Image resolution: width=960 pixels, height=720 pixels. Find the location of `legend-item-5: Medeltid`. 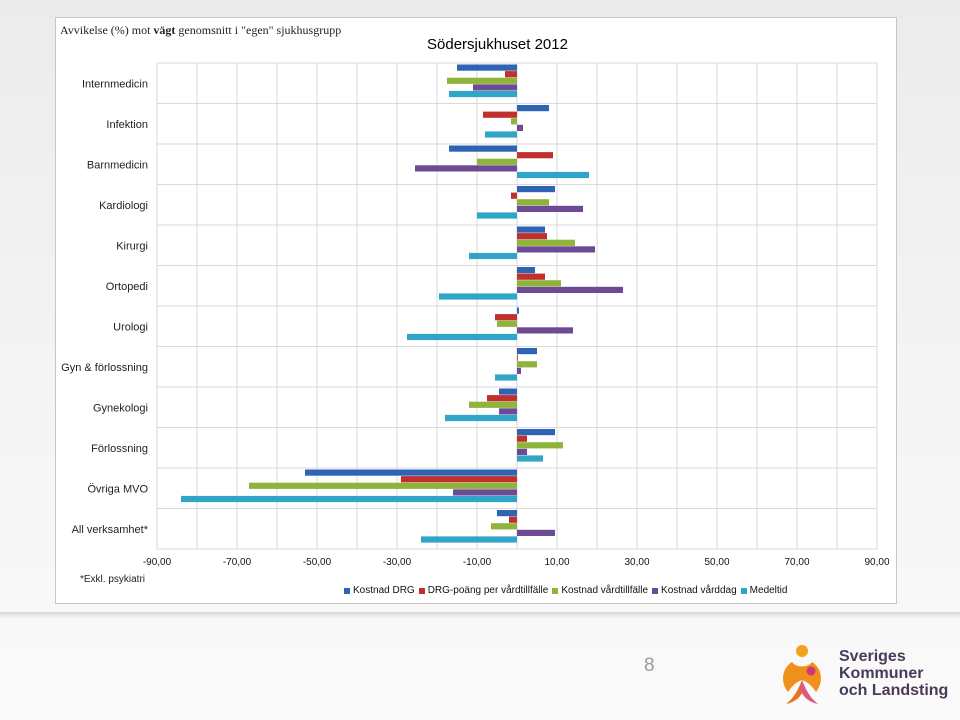

legend-item-5: Medeltid is located at coordinates (764, 590).